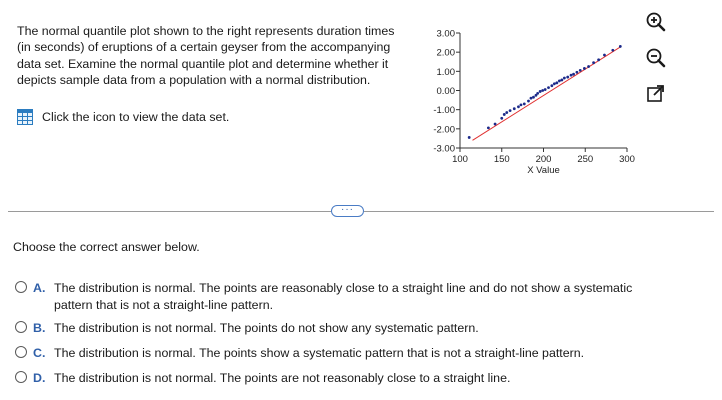 The width and height of the screenshot is (722, 400). I want to click on data-set-link-label: Click the icon to view the data set., so click(136, 117).